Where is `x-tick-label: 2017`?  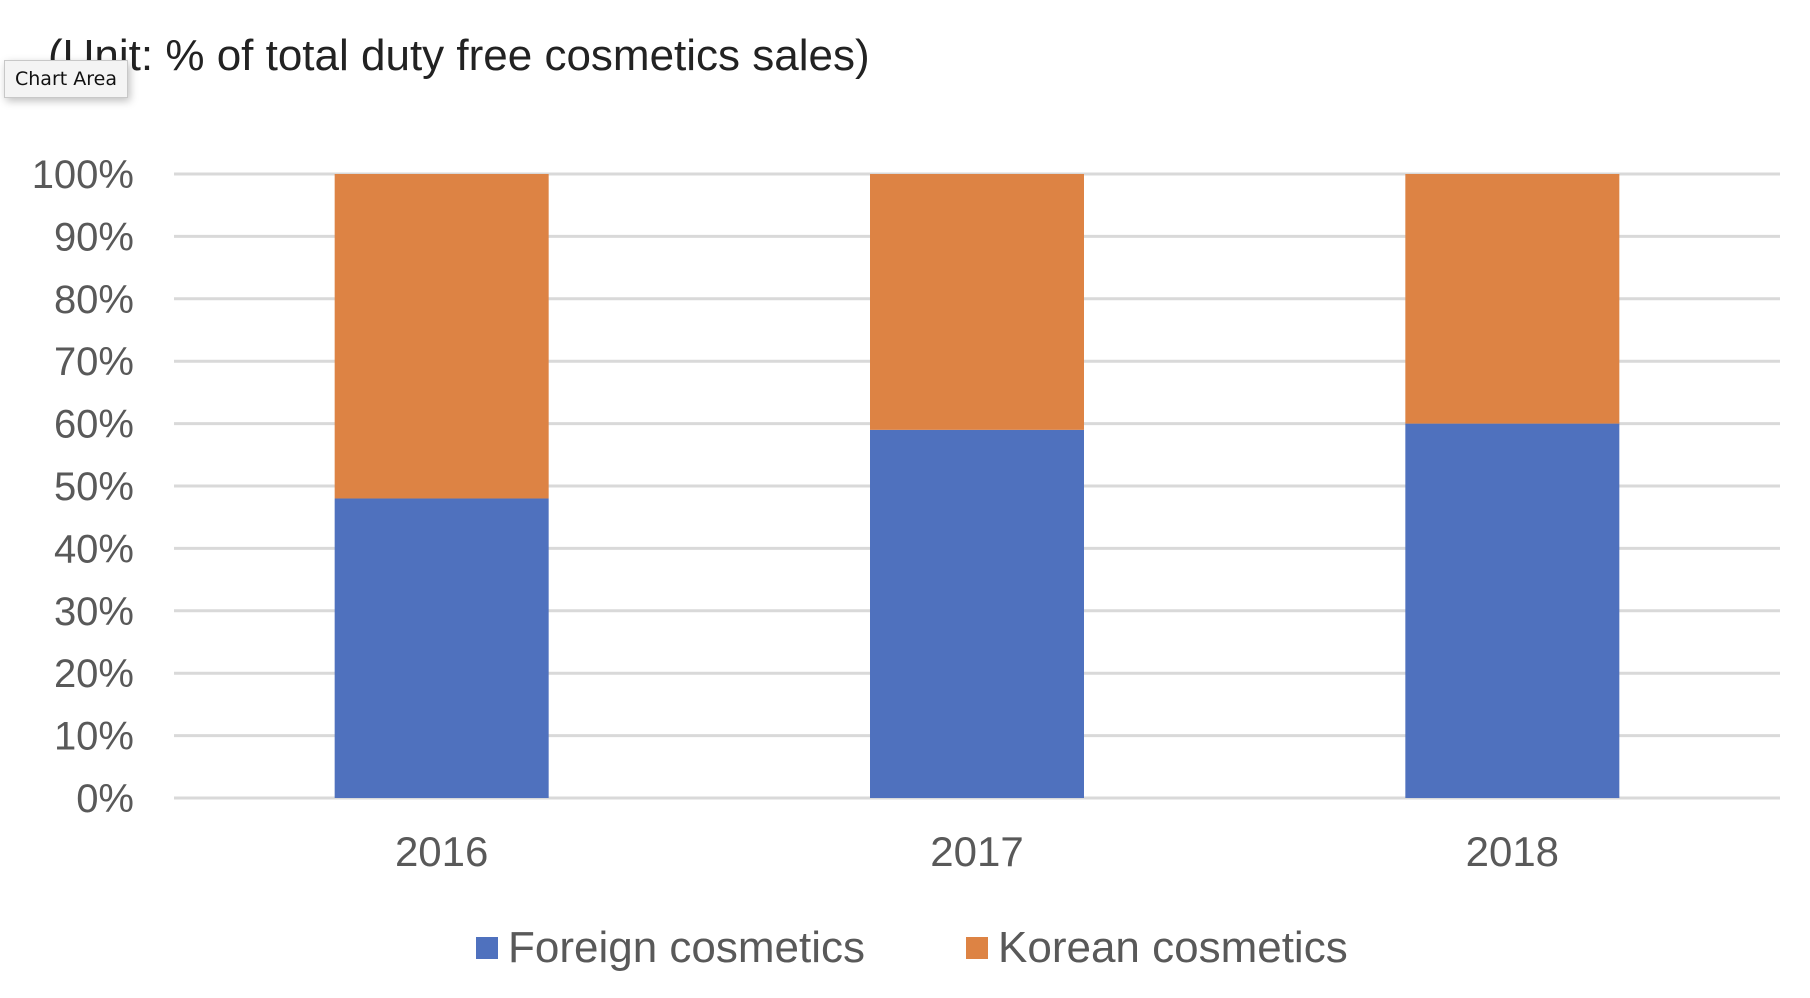 x-tick-label: 2017 is located at coordinates (976, 851).